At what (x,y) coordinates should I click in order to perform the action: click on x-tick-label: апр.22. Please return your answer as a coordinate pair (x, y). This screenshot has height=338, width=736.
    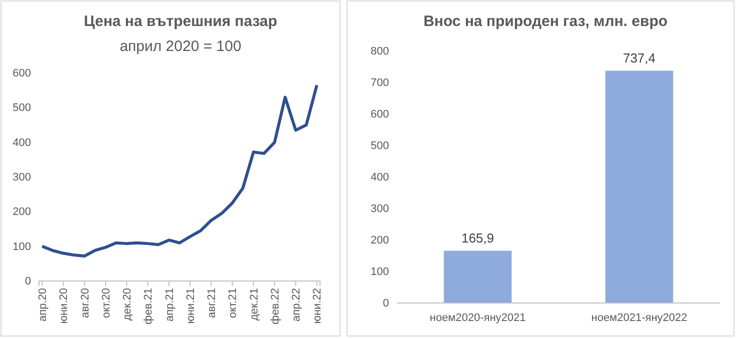
    Looking at the image, I should click on (296, 305).